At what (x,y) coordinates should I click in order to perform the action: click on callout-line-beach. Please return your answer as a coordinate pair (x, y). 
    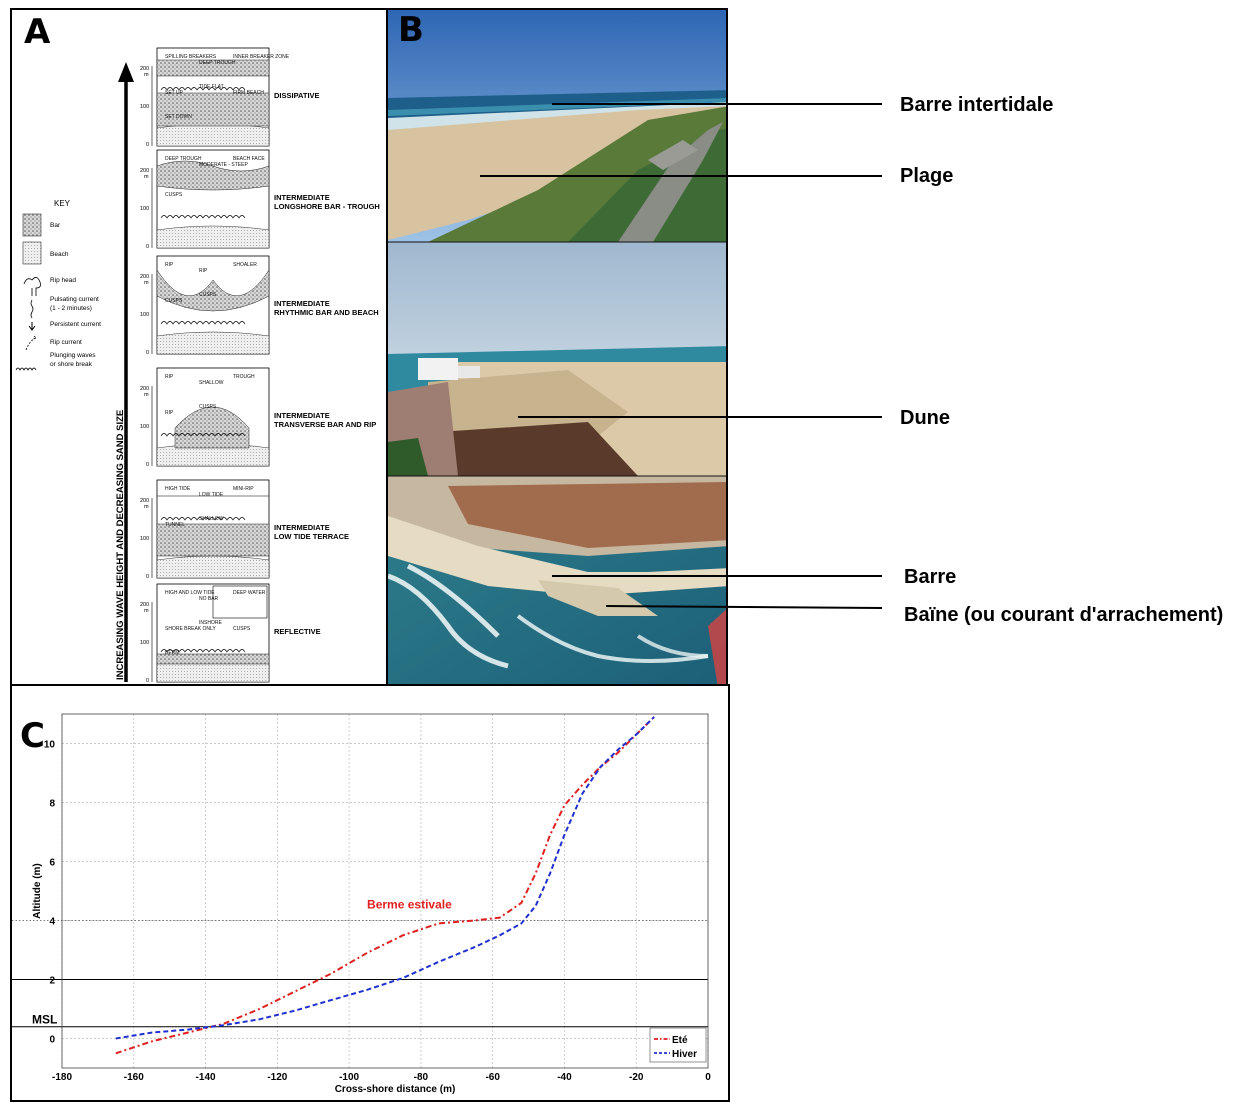
    Looking at the image, I should click on (681, 176).